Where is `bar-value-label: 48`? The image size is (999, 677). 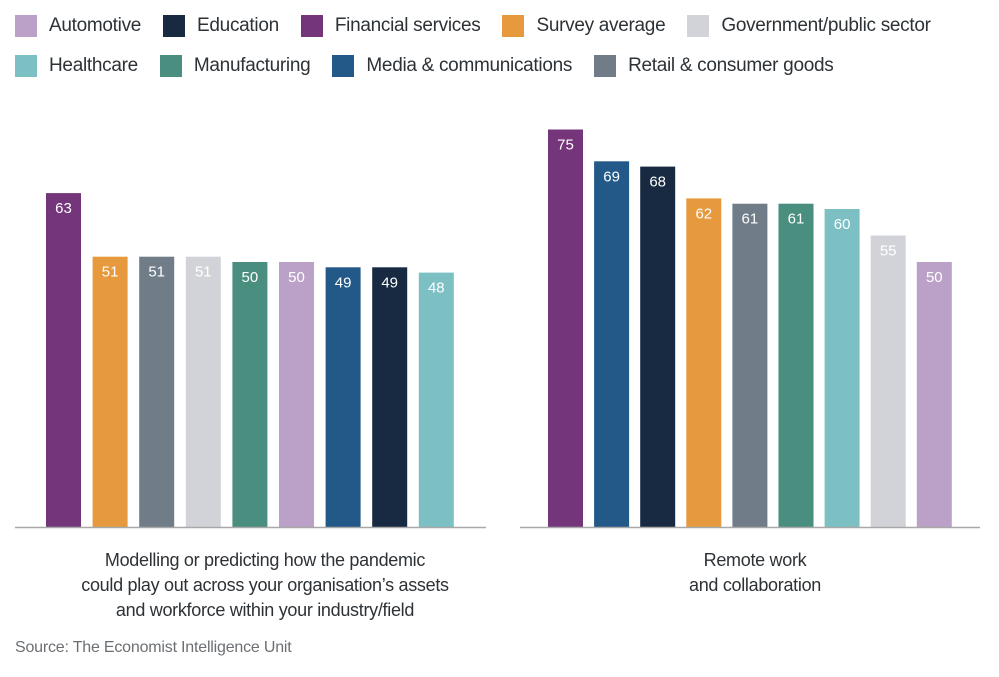
bar-value-label: 48 is located at coordinates (436, 288).